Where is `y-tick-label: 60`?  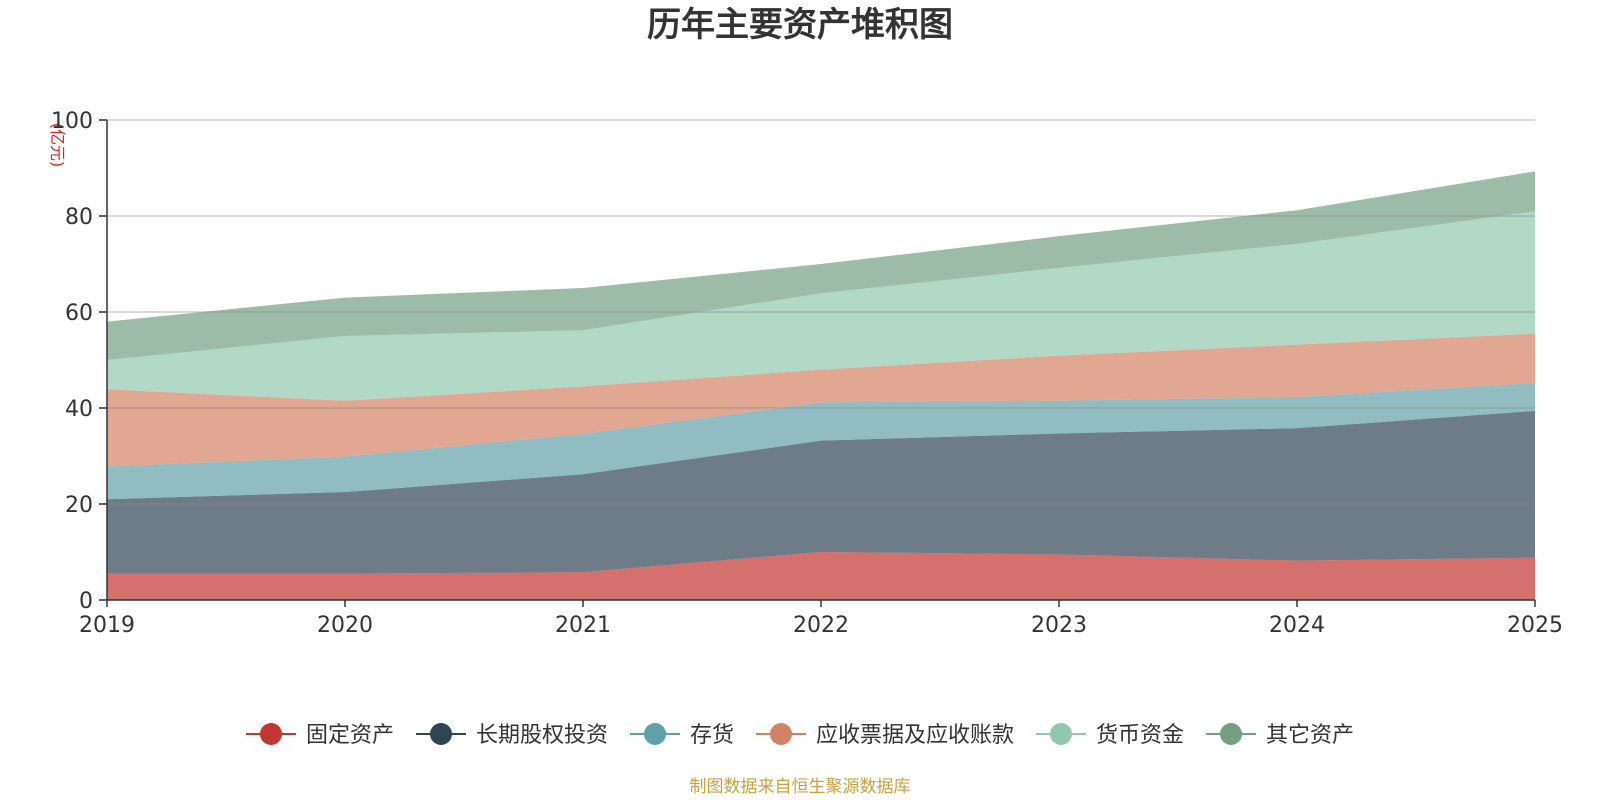 y-tick-label: 60 is located at coordinates (79, 313).